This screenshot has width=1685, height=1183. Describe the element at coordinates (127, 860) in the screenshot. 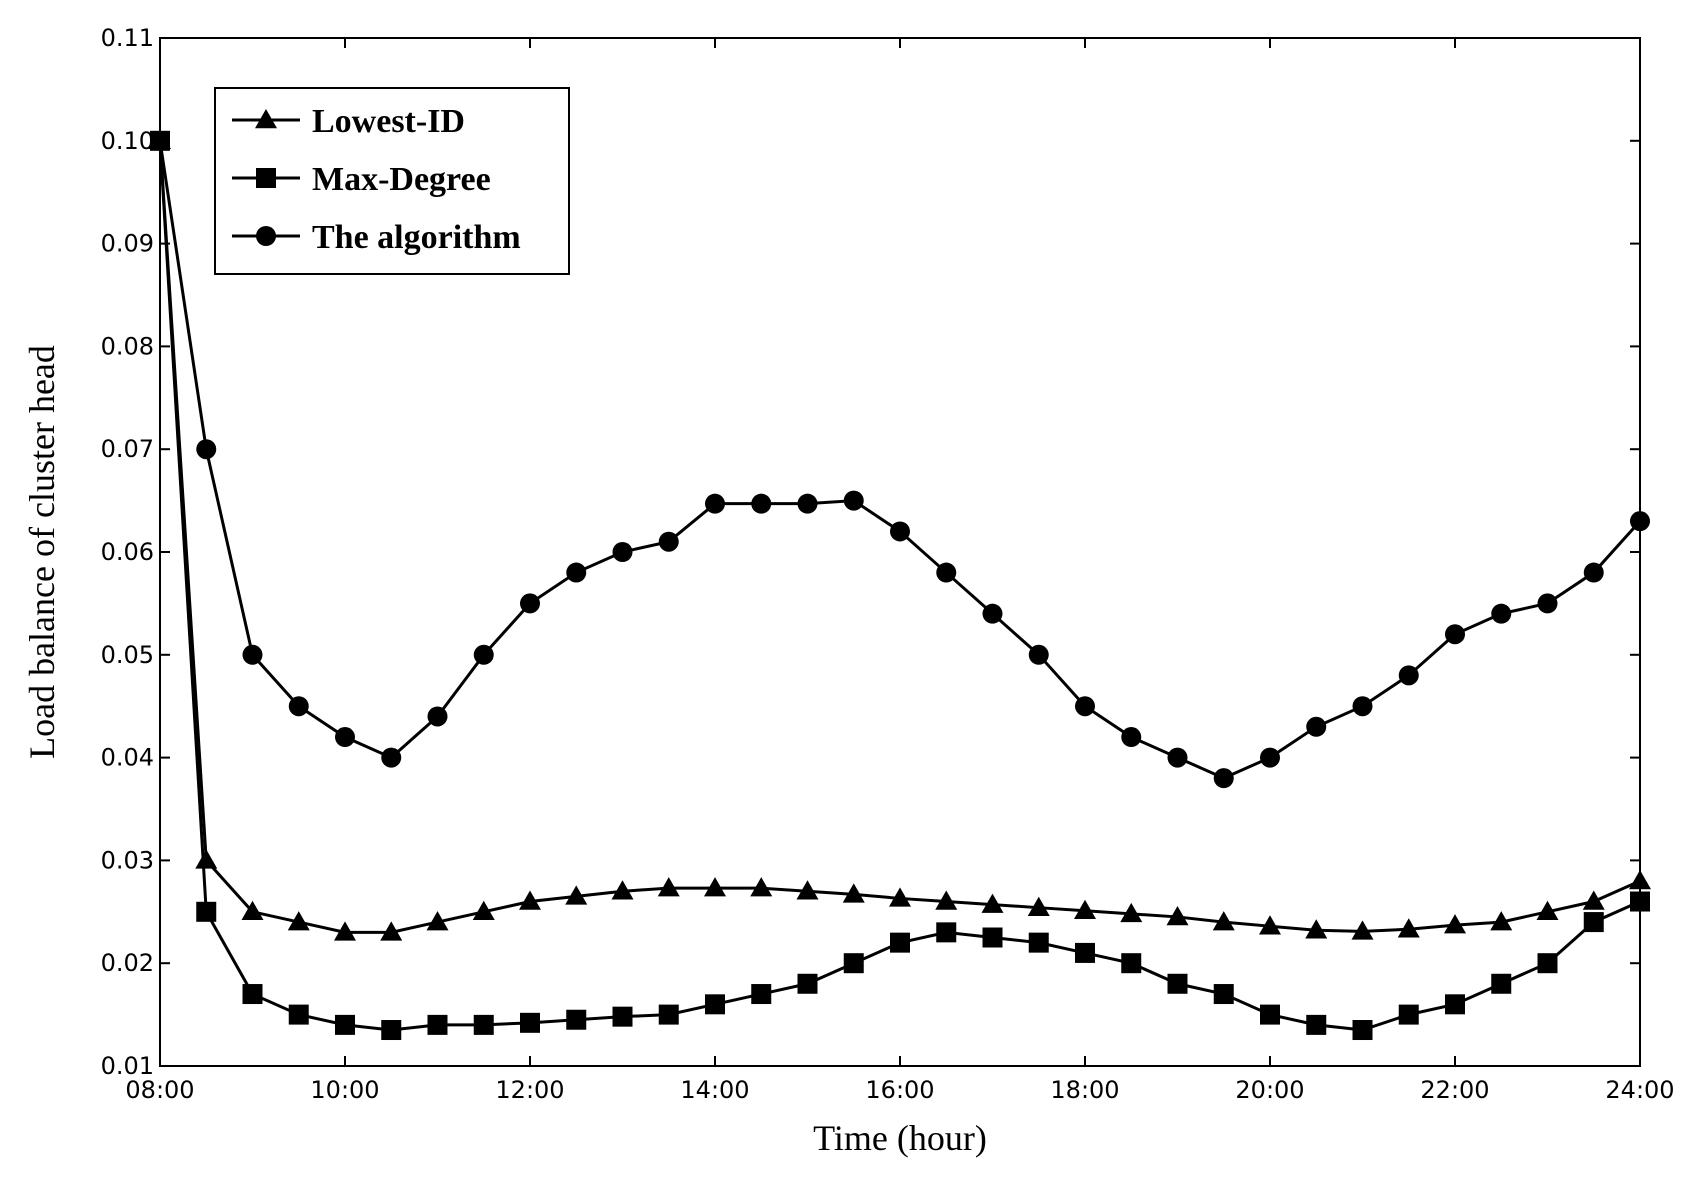

I see `y-tick-label: 0.03` at that location.